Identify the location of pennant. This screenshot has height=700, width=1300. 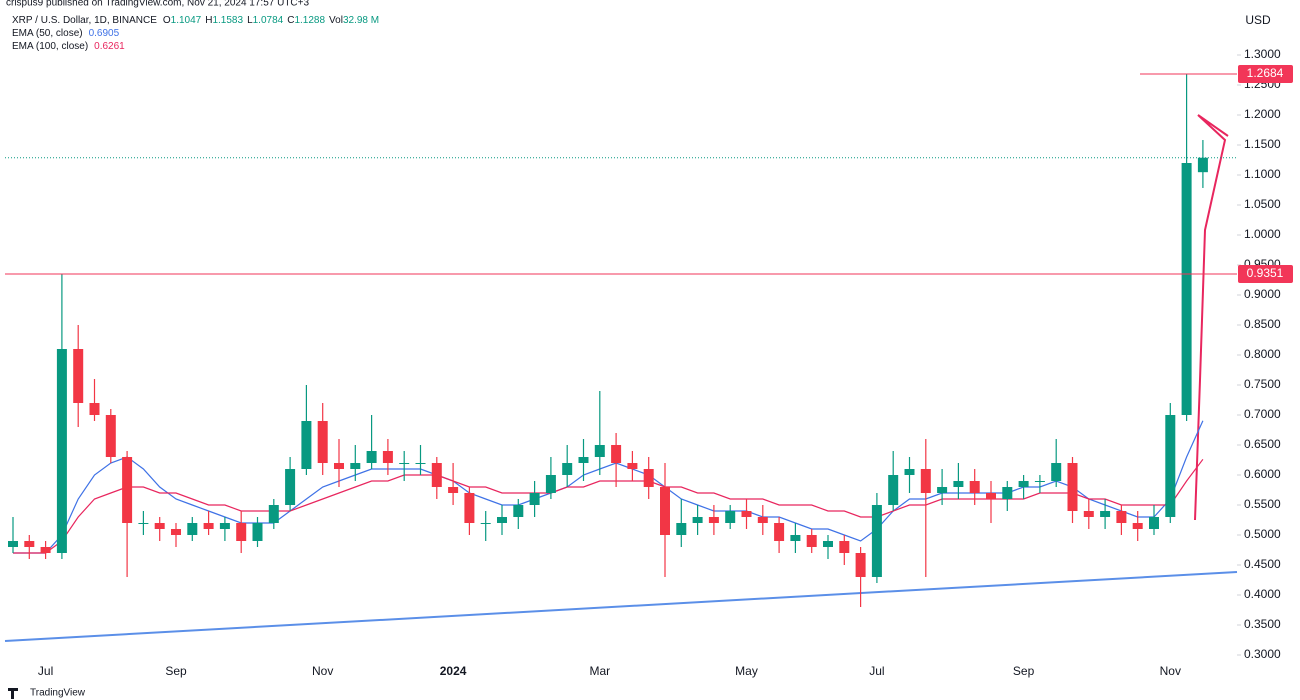
(1211, 317).